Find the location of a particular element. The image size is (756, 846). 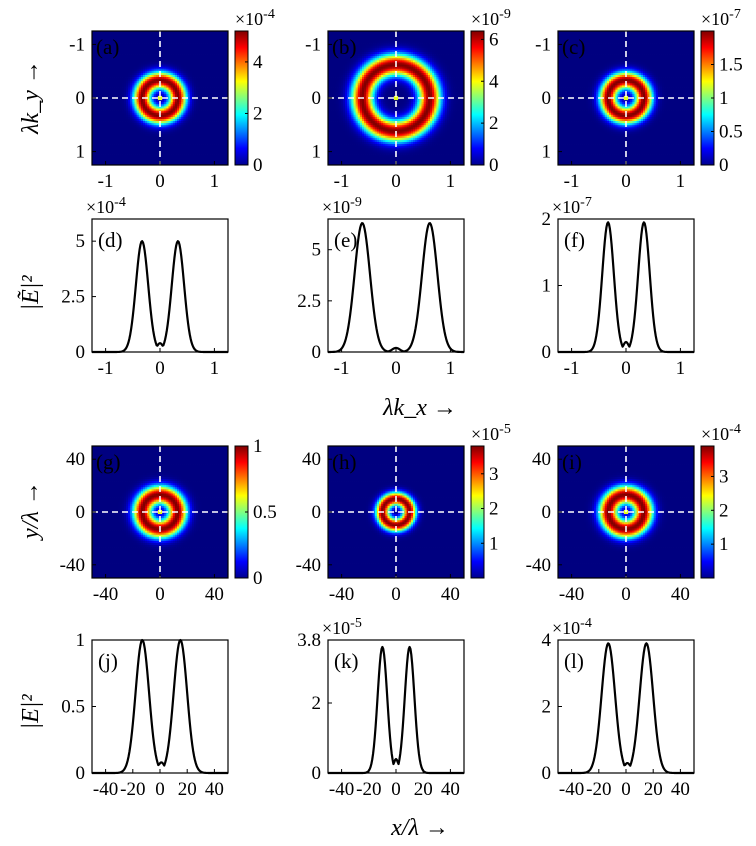

x-tick-label: 0 is located at coordinates (160, 181).